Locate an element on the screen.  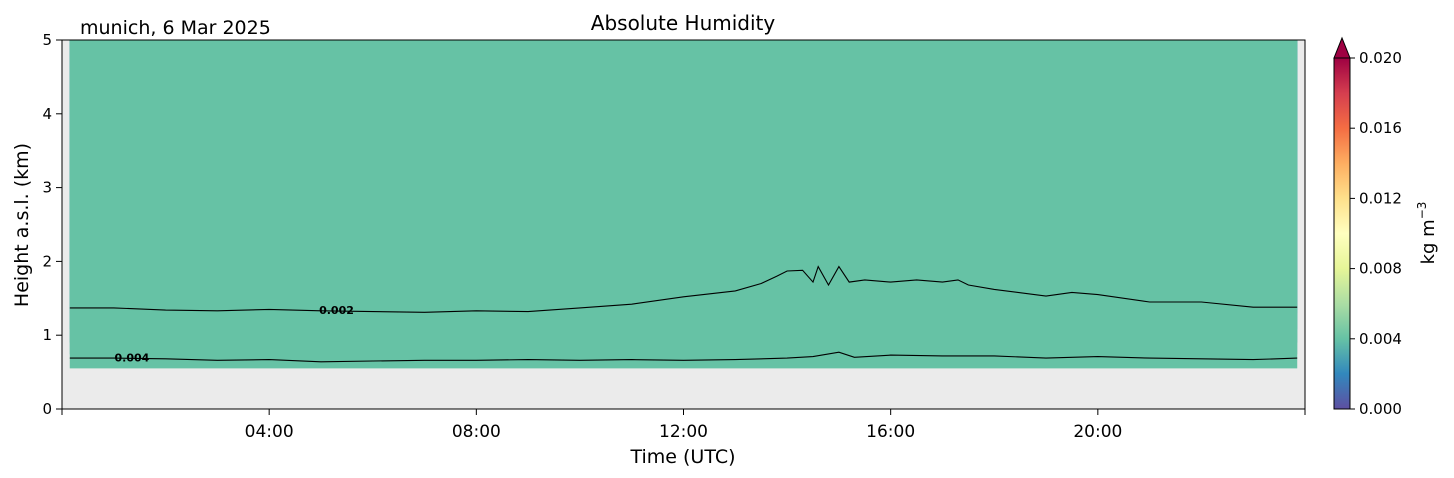
x-tick-label: 20:00 is located at coordinates (1097, 432).